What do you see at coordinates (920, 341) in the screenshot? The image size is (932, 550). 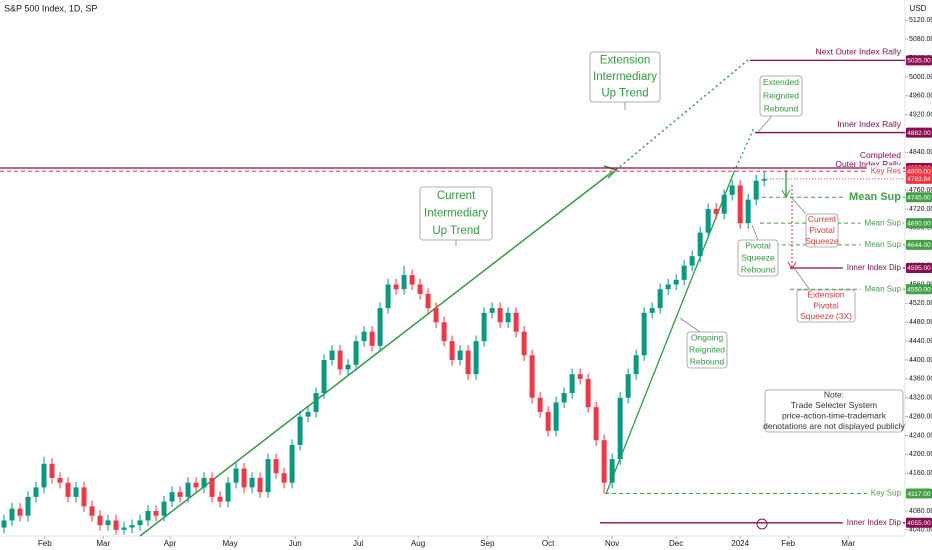 I see `y-tick-label: 4440.00` at bounding box center [920, 341].